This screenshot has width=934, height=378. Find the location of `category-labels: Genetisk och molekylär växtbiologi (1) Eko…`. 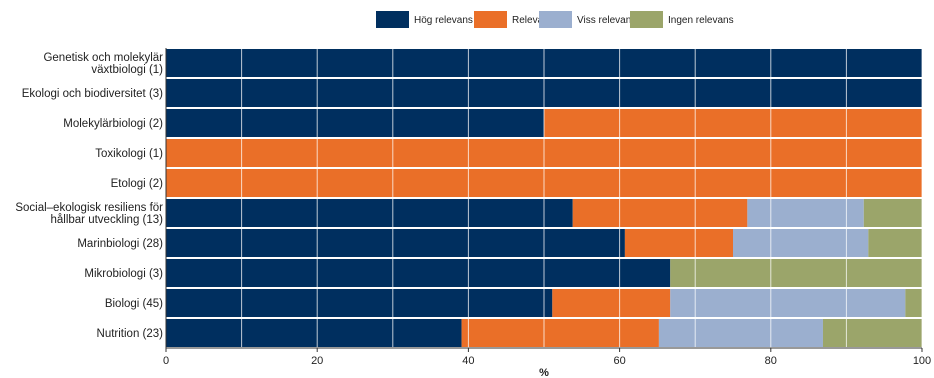

category-labels: Genetisk och molekylär växtbiologi (1) Eko… is located at coordinates (89, 196).